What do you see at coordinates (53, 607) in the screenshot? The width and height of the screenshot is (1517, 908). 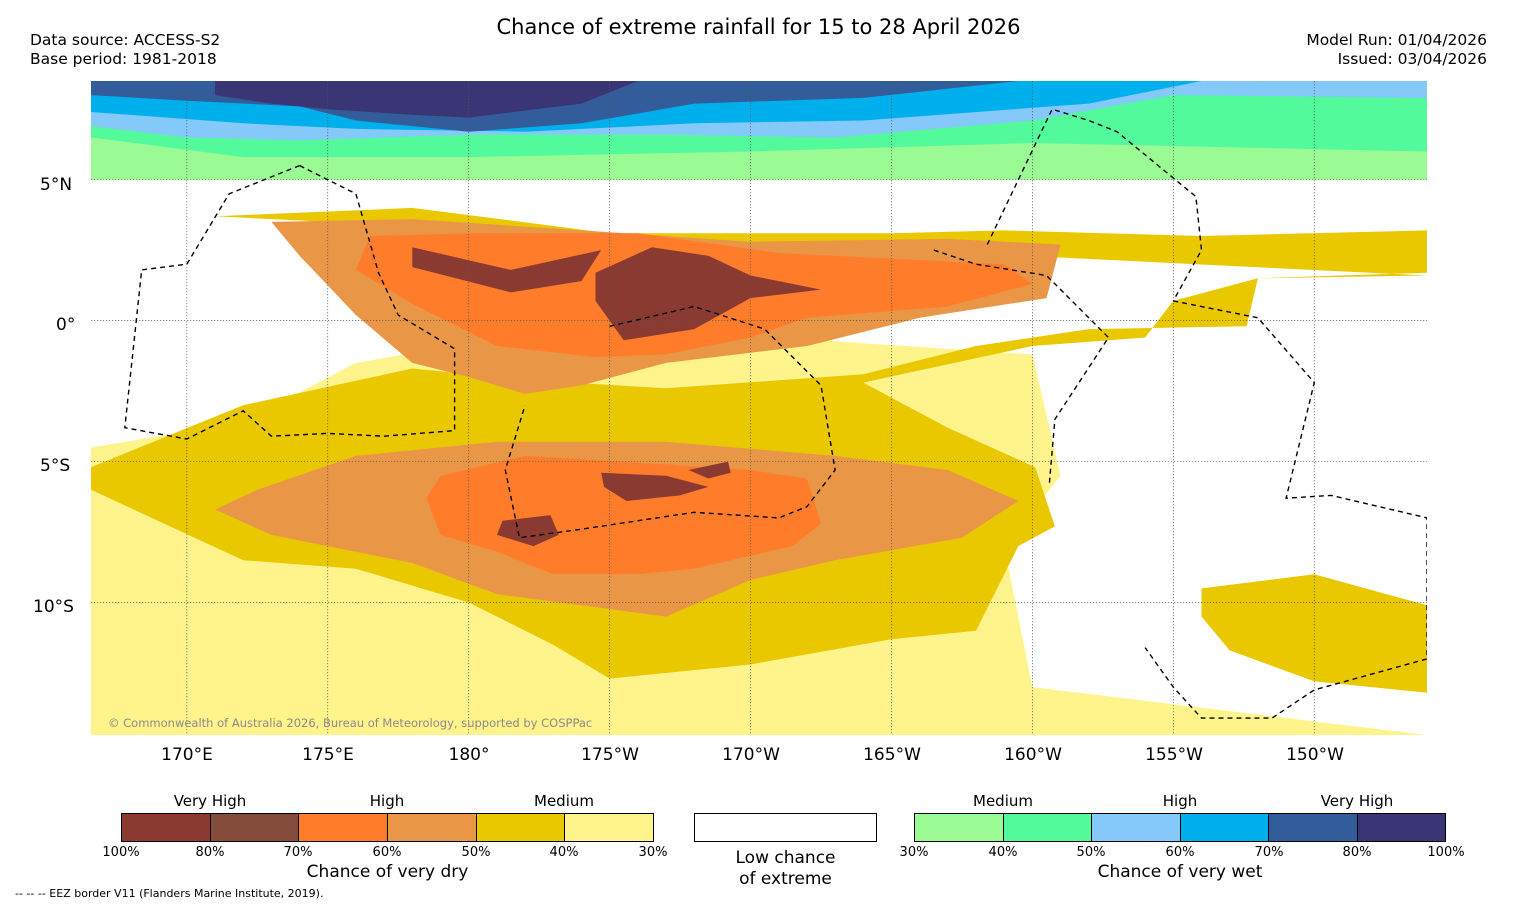 I see `y-tick-label: 10°S` at bounding box center [53, 607].